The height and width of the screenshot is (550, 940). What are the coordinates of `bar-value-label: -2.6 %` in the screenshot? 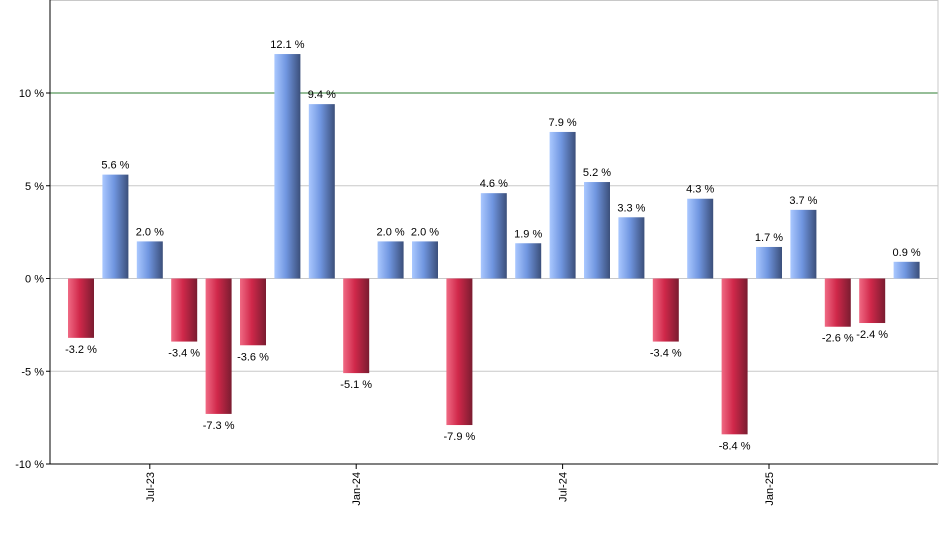 It's located at (838, 339).